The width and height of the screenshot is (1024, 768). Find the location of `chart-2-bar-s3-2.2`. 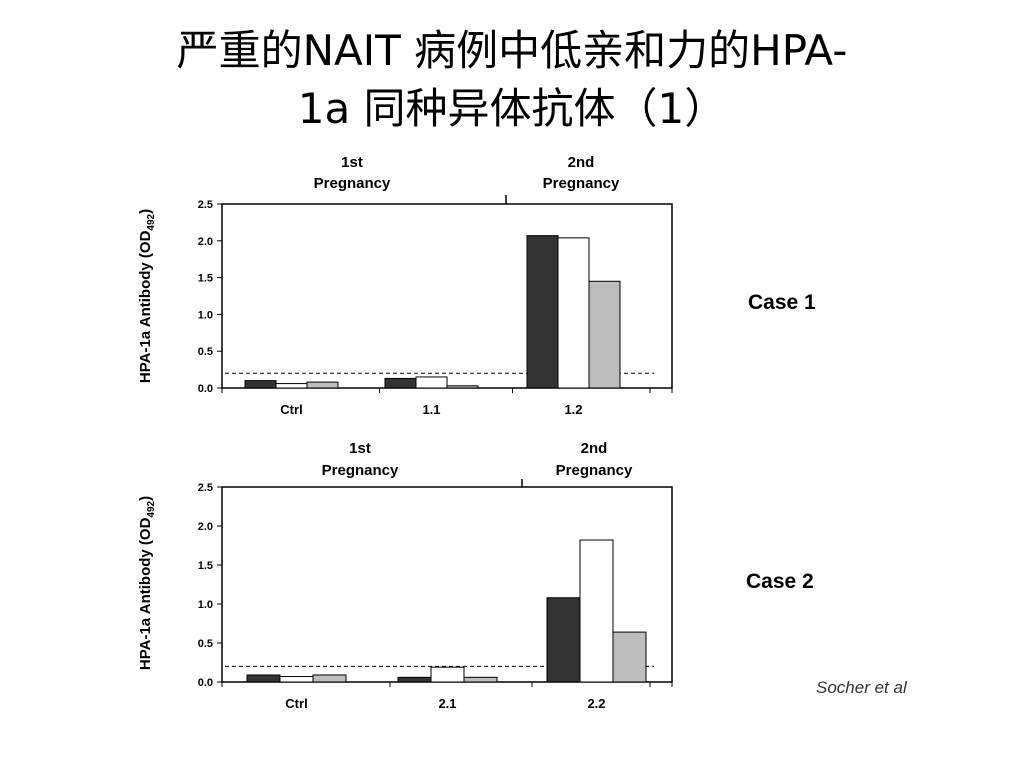

chart-2-bar-s3-2.2 is located at coordinates (629, 657).